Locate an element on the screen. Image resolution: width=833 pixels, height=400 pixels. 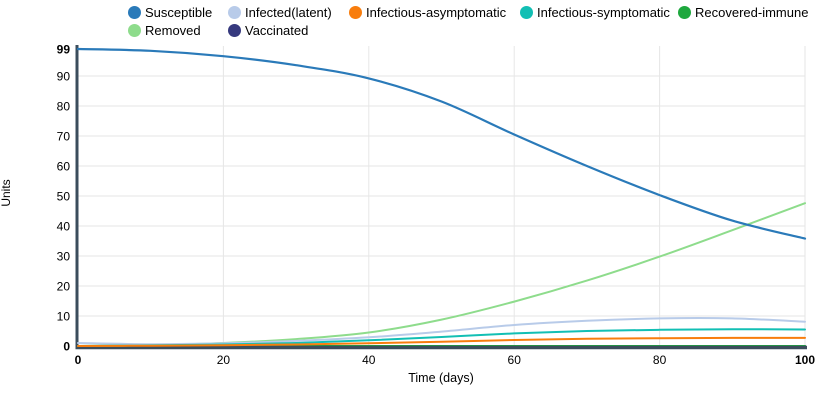
x-tick-label: 0 is located at coordinates (78, 360).